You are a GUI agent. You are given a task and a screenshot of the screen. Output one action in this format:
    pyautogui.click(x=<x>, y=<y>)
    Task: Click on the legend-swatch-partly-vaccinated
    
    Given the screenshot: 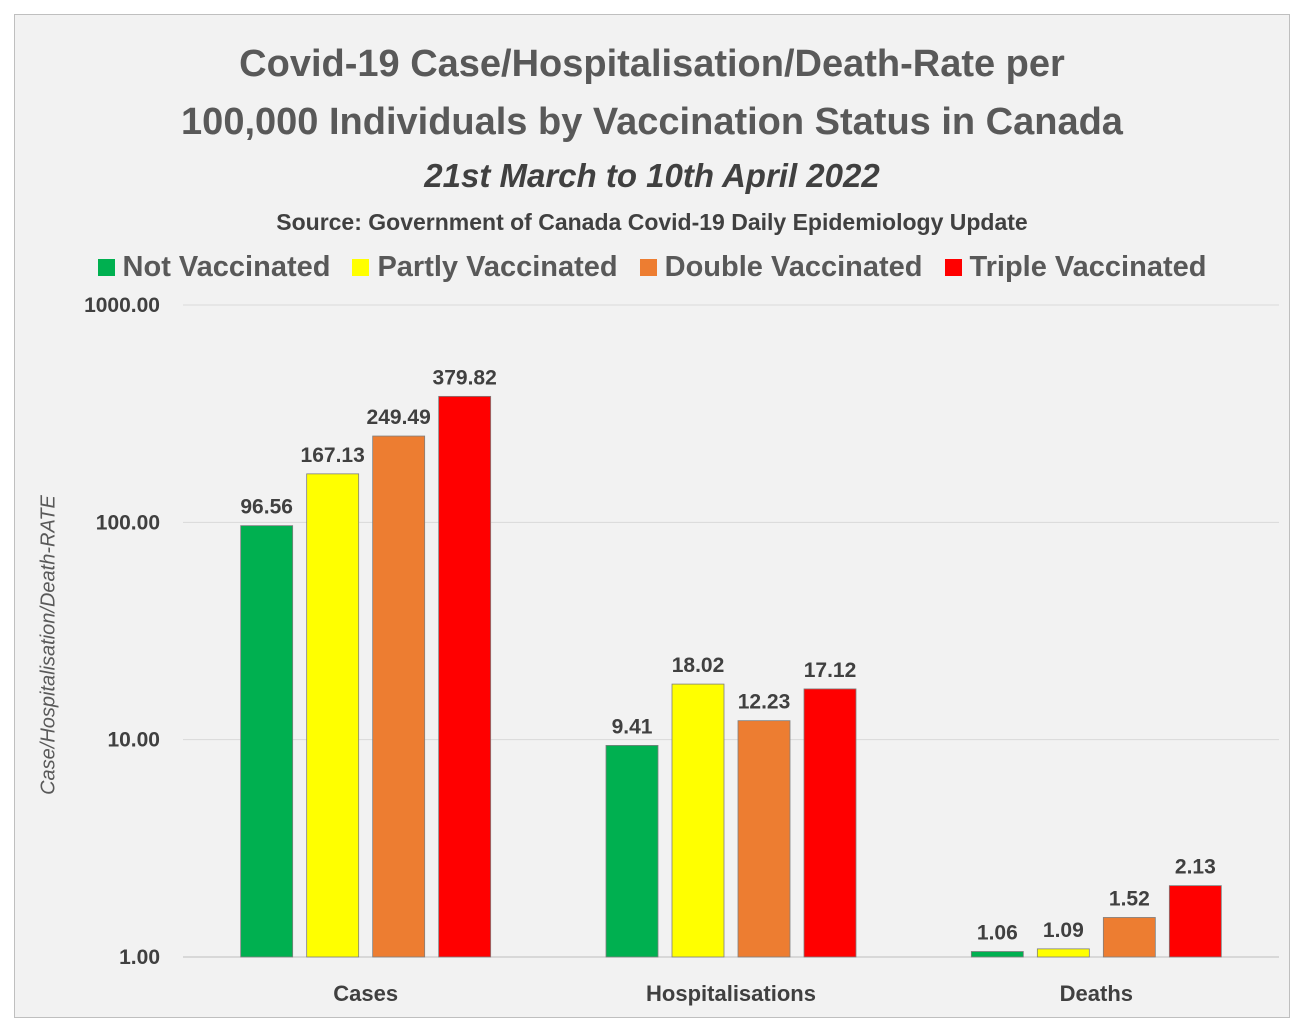 What is the action you would take?
    pyautogui.click(x=361, y=267)
    